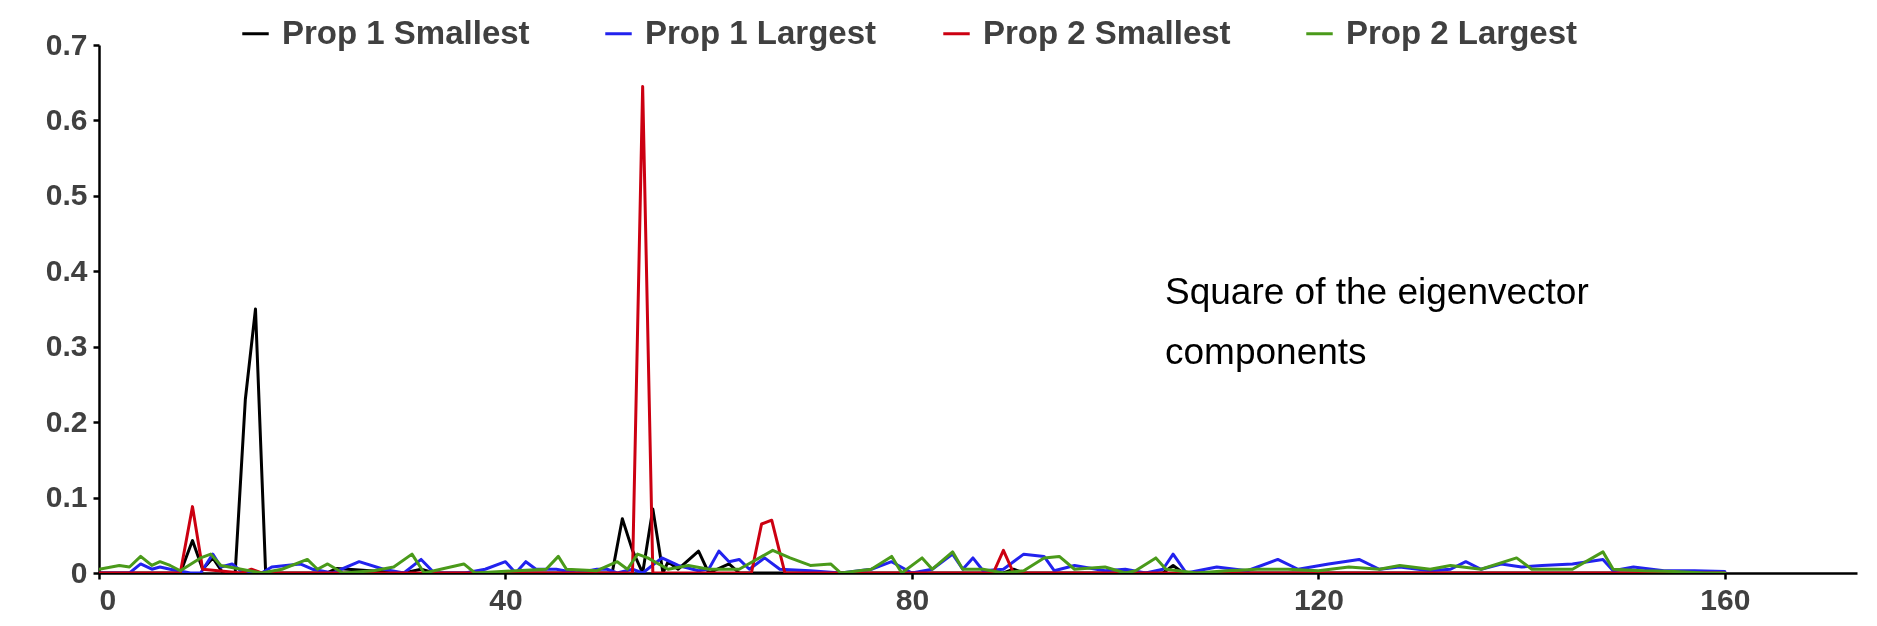 The image size is (1877, 626). I want to click on legend-label: Prop 1 Largest, so click(761, 32).